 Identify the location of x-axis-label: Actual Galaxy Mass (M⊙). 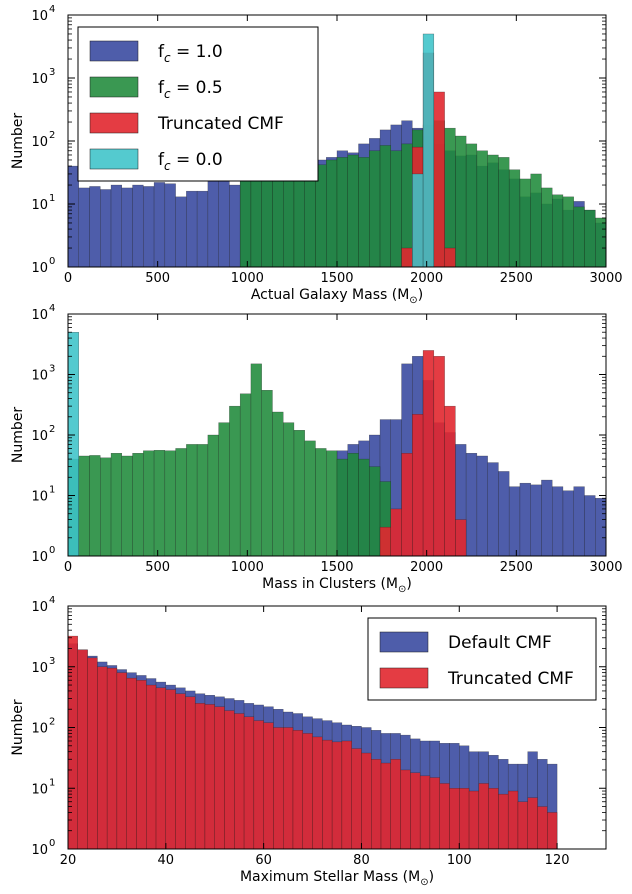
(337, 296).